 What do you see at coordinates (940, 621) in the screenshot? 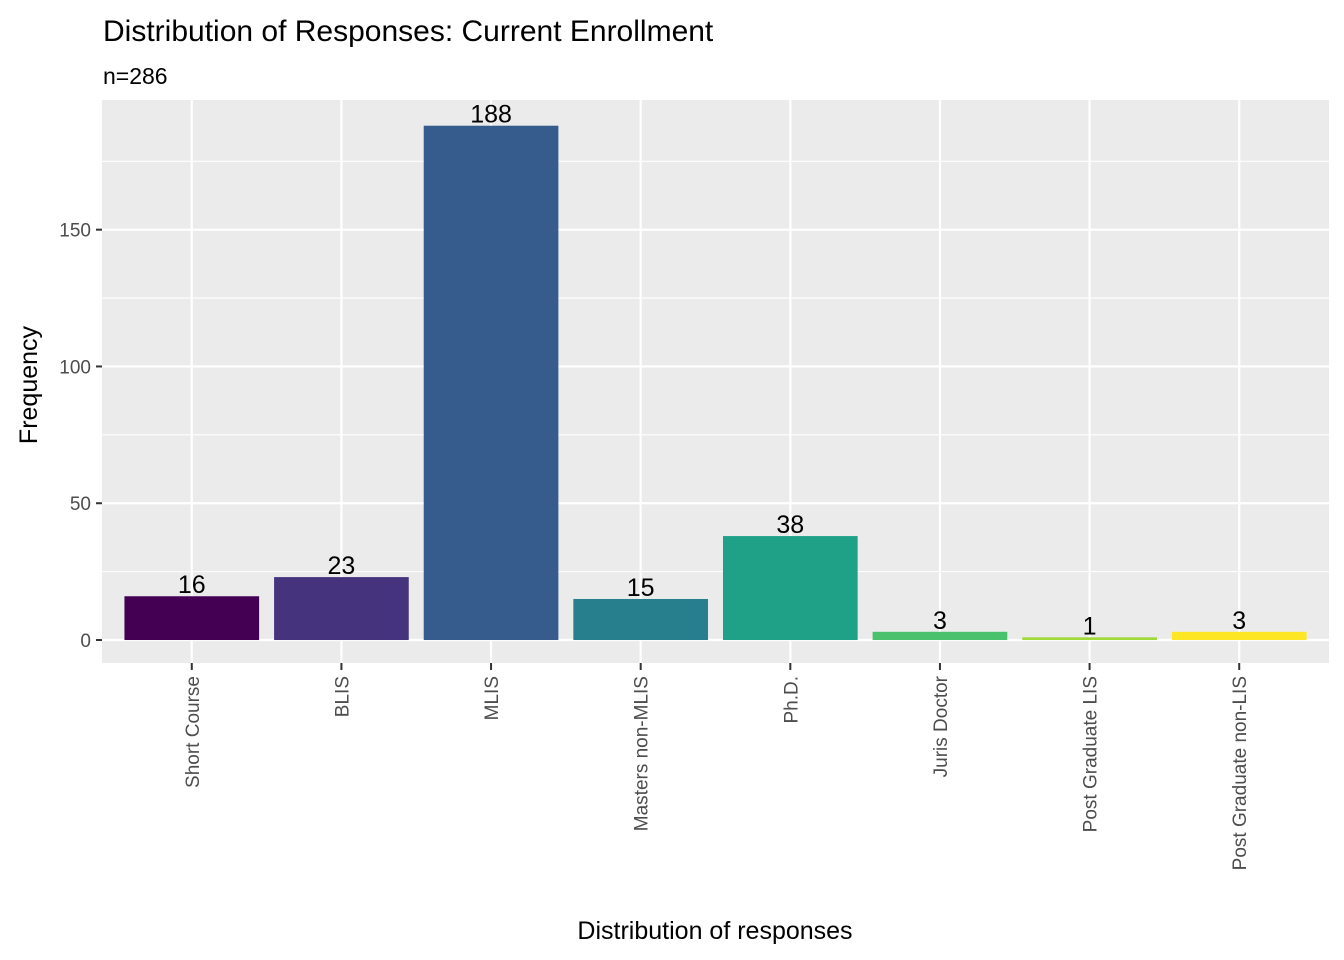
I see `data-label-5: 3` at bounding box center [940, 621].